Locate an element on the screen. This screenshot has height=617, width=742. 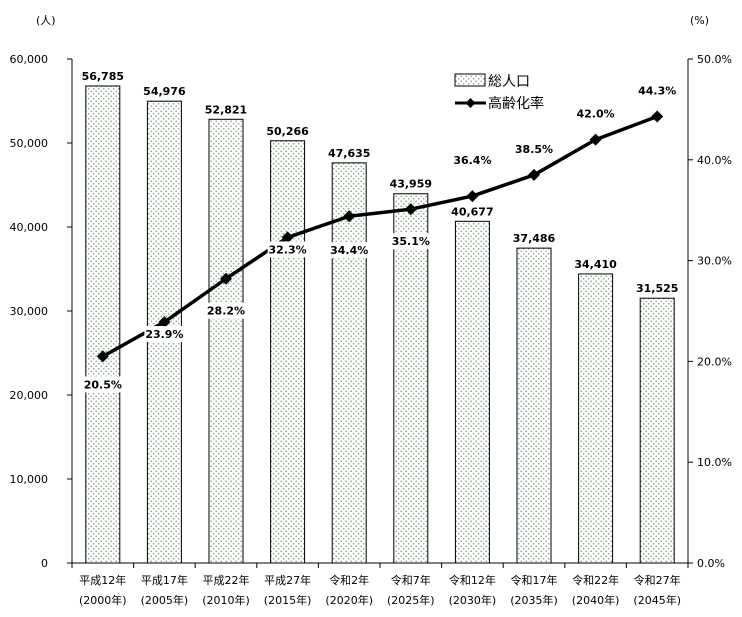
left-axis-unit: (人) is located at coordinates (46, 20).